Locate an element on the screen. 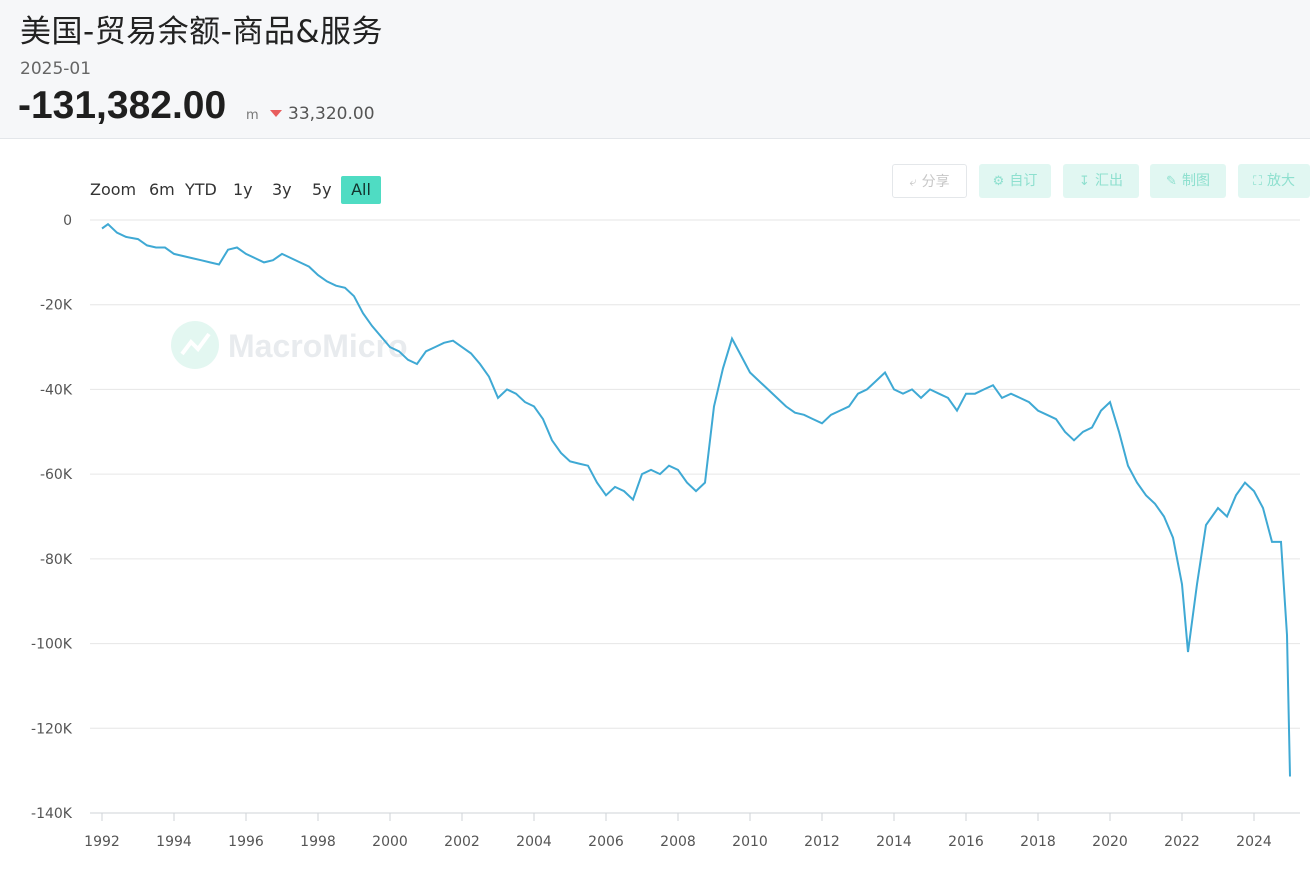  x-tick-label: 2022 is located at coordinates (1182, 842).